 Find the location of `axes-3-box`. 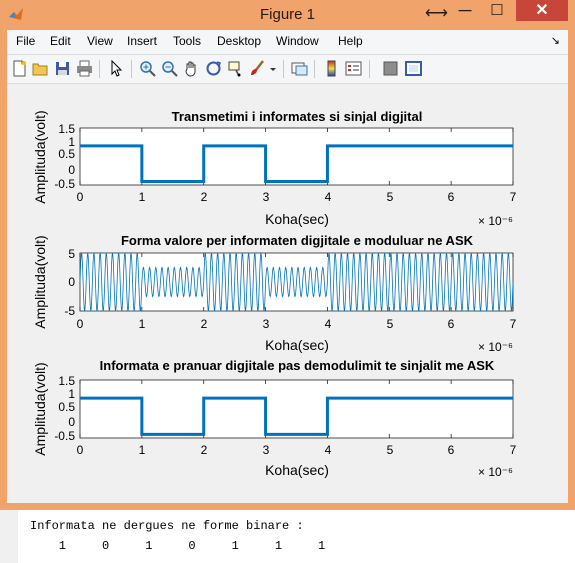

axes-3-box is located at coordinates (296, 409).